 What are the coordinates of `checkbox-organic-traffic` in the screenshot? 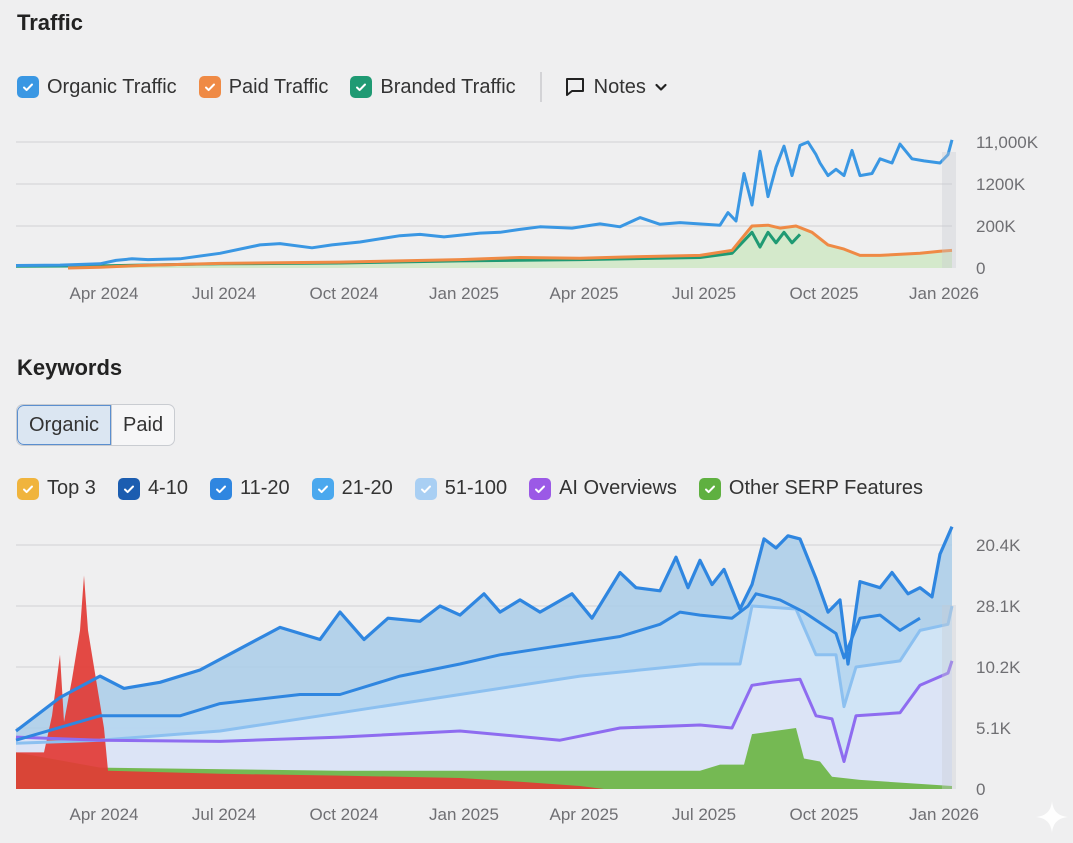 It's located at (28, 87).